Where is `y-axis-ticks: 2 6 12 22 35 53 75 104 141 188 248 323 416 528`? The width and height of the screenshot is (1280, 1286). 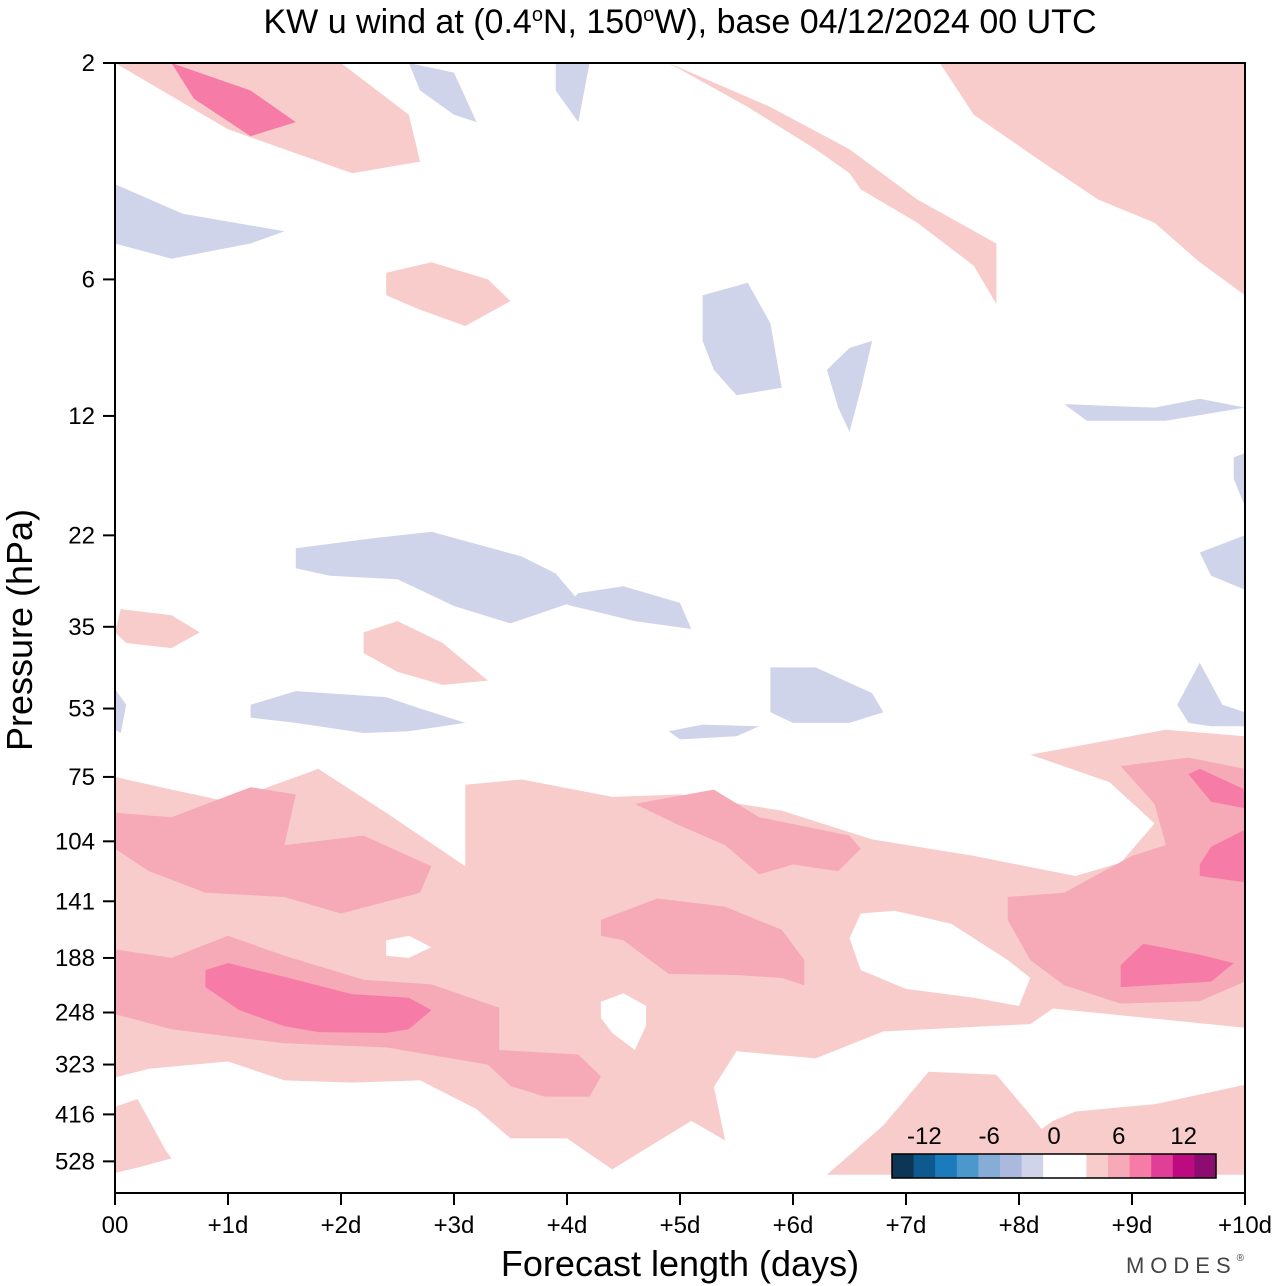
y-axis-ticks: 2 6 12 22 35 53 75 104 141 188 248 323 416 528 is located at coordinates (85, 612).